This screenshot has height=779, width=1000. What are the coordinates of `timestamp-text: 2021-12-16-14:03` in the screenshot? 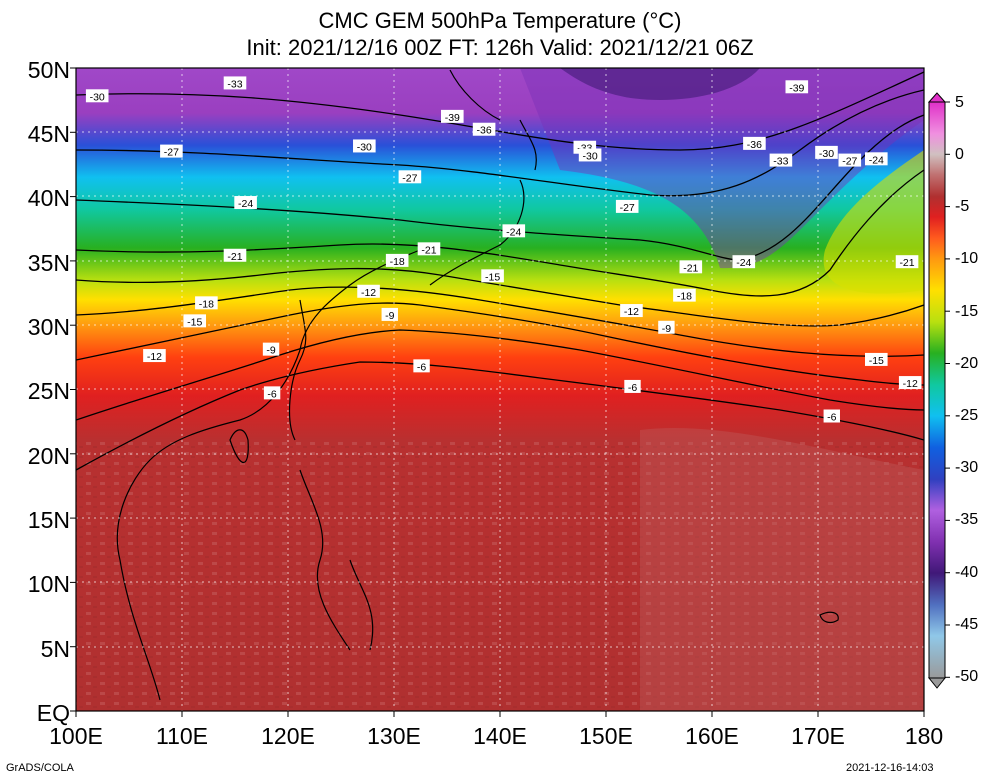 It's located at (890, 768).